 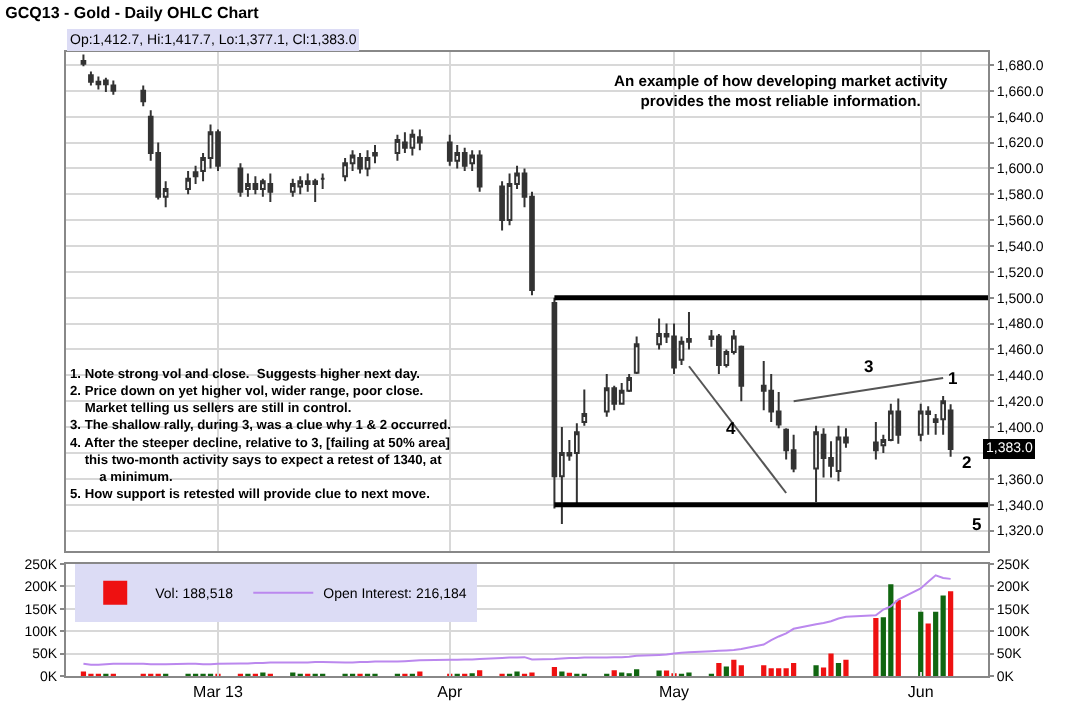 I want to click on chart-title: GCQ13 - Gold - Daily OHLC Chart, so click(x=132, y=13).